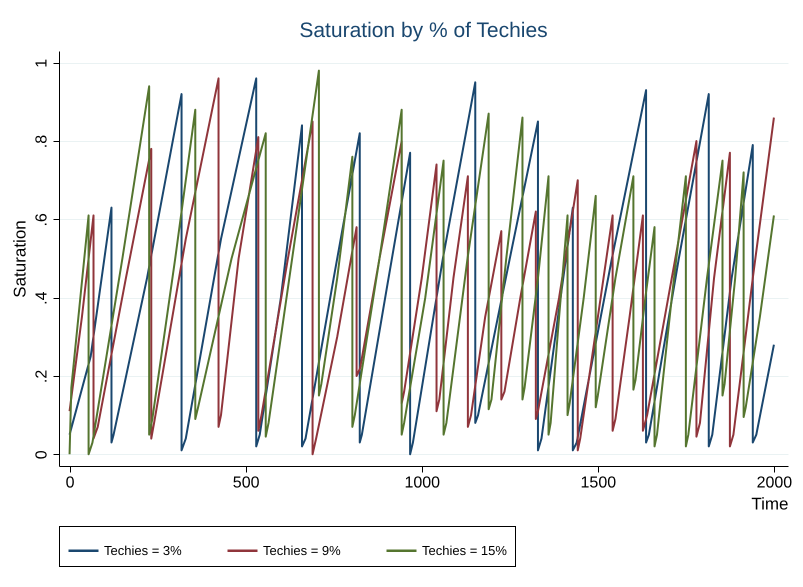 The width and height of the screenshot is (803, 587). I want to click on x-axis-title: Time, so click(769, 504).